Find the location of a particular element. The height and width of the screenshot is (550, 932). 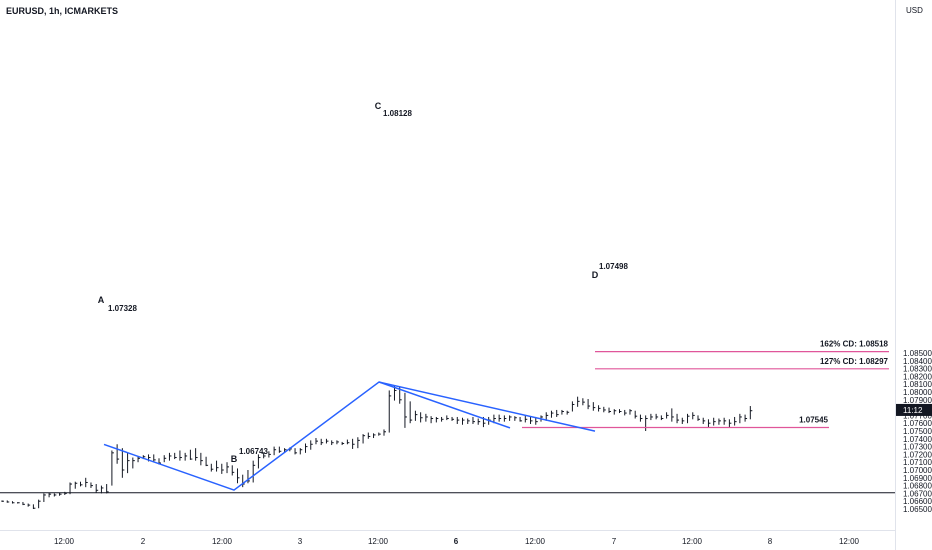

pattern-point-letter: C is located at coordinates (378, 106).